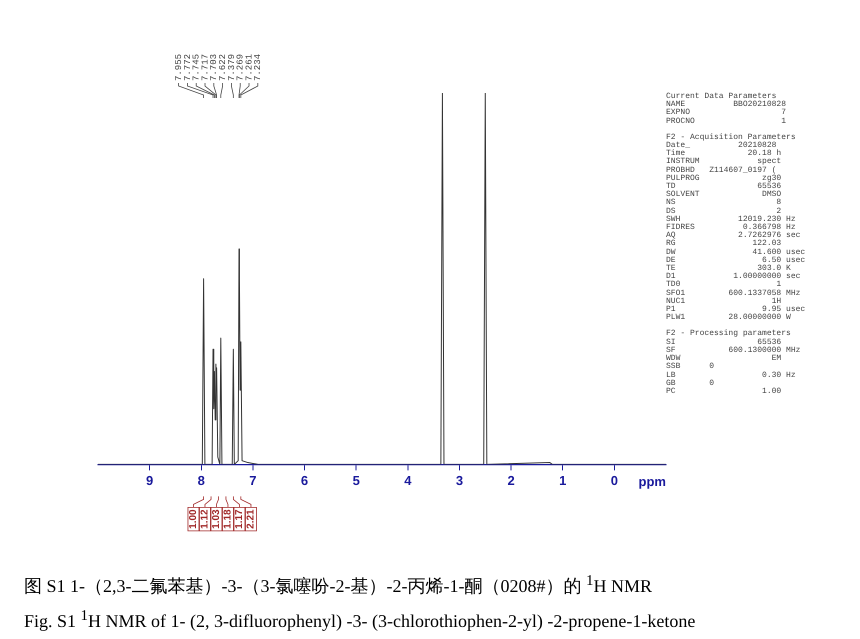 This screenshot has height=639, width=860. What do you see at coordinates (240, 518) in the screenshot?
I see `text: 1.17` at bounding box center [240, 518].